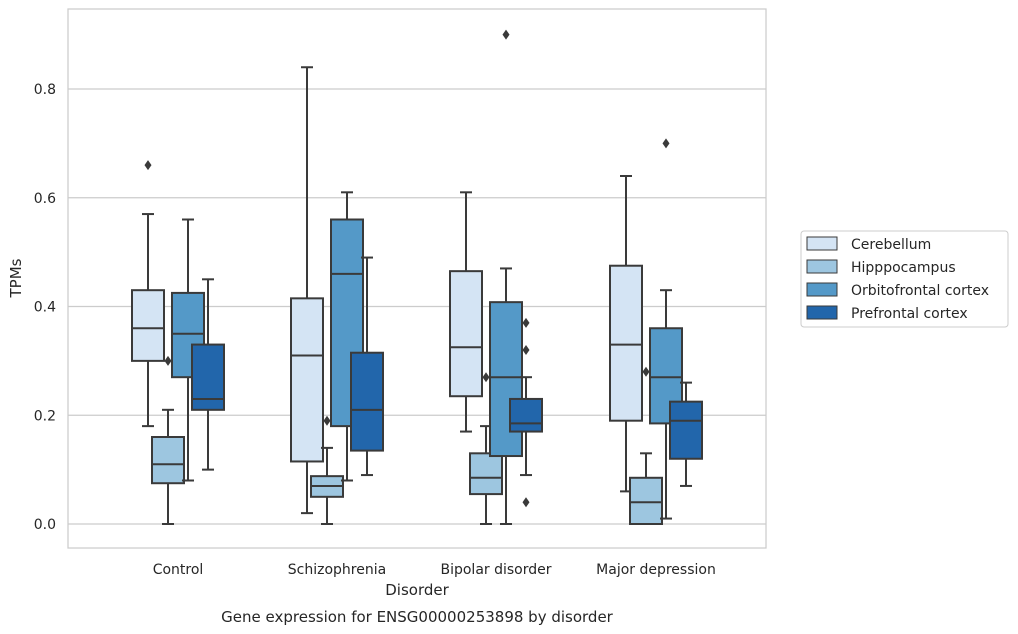 This screenshot has height=634, width=1018. What do you see at coordinates (16, 278) in the screenshot?
I see `y-axis-label: TPMs` at bounding box center [16, 278].